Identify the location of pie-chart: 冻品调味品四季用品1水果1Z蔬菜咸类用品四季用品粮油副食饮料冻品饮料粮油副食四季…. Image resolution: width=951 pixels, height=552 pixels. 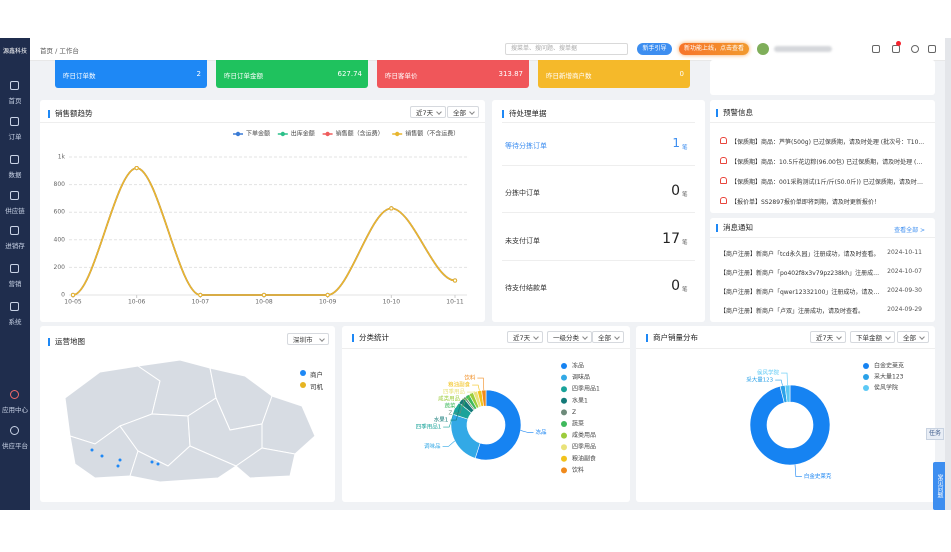
(508, 418).